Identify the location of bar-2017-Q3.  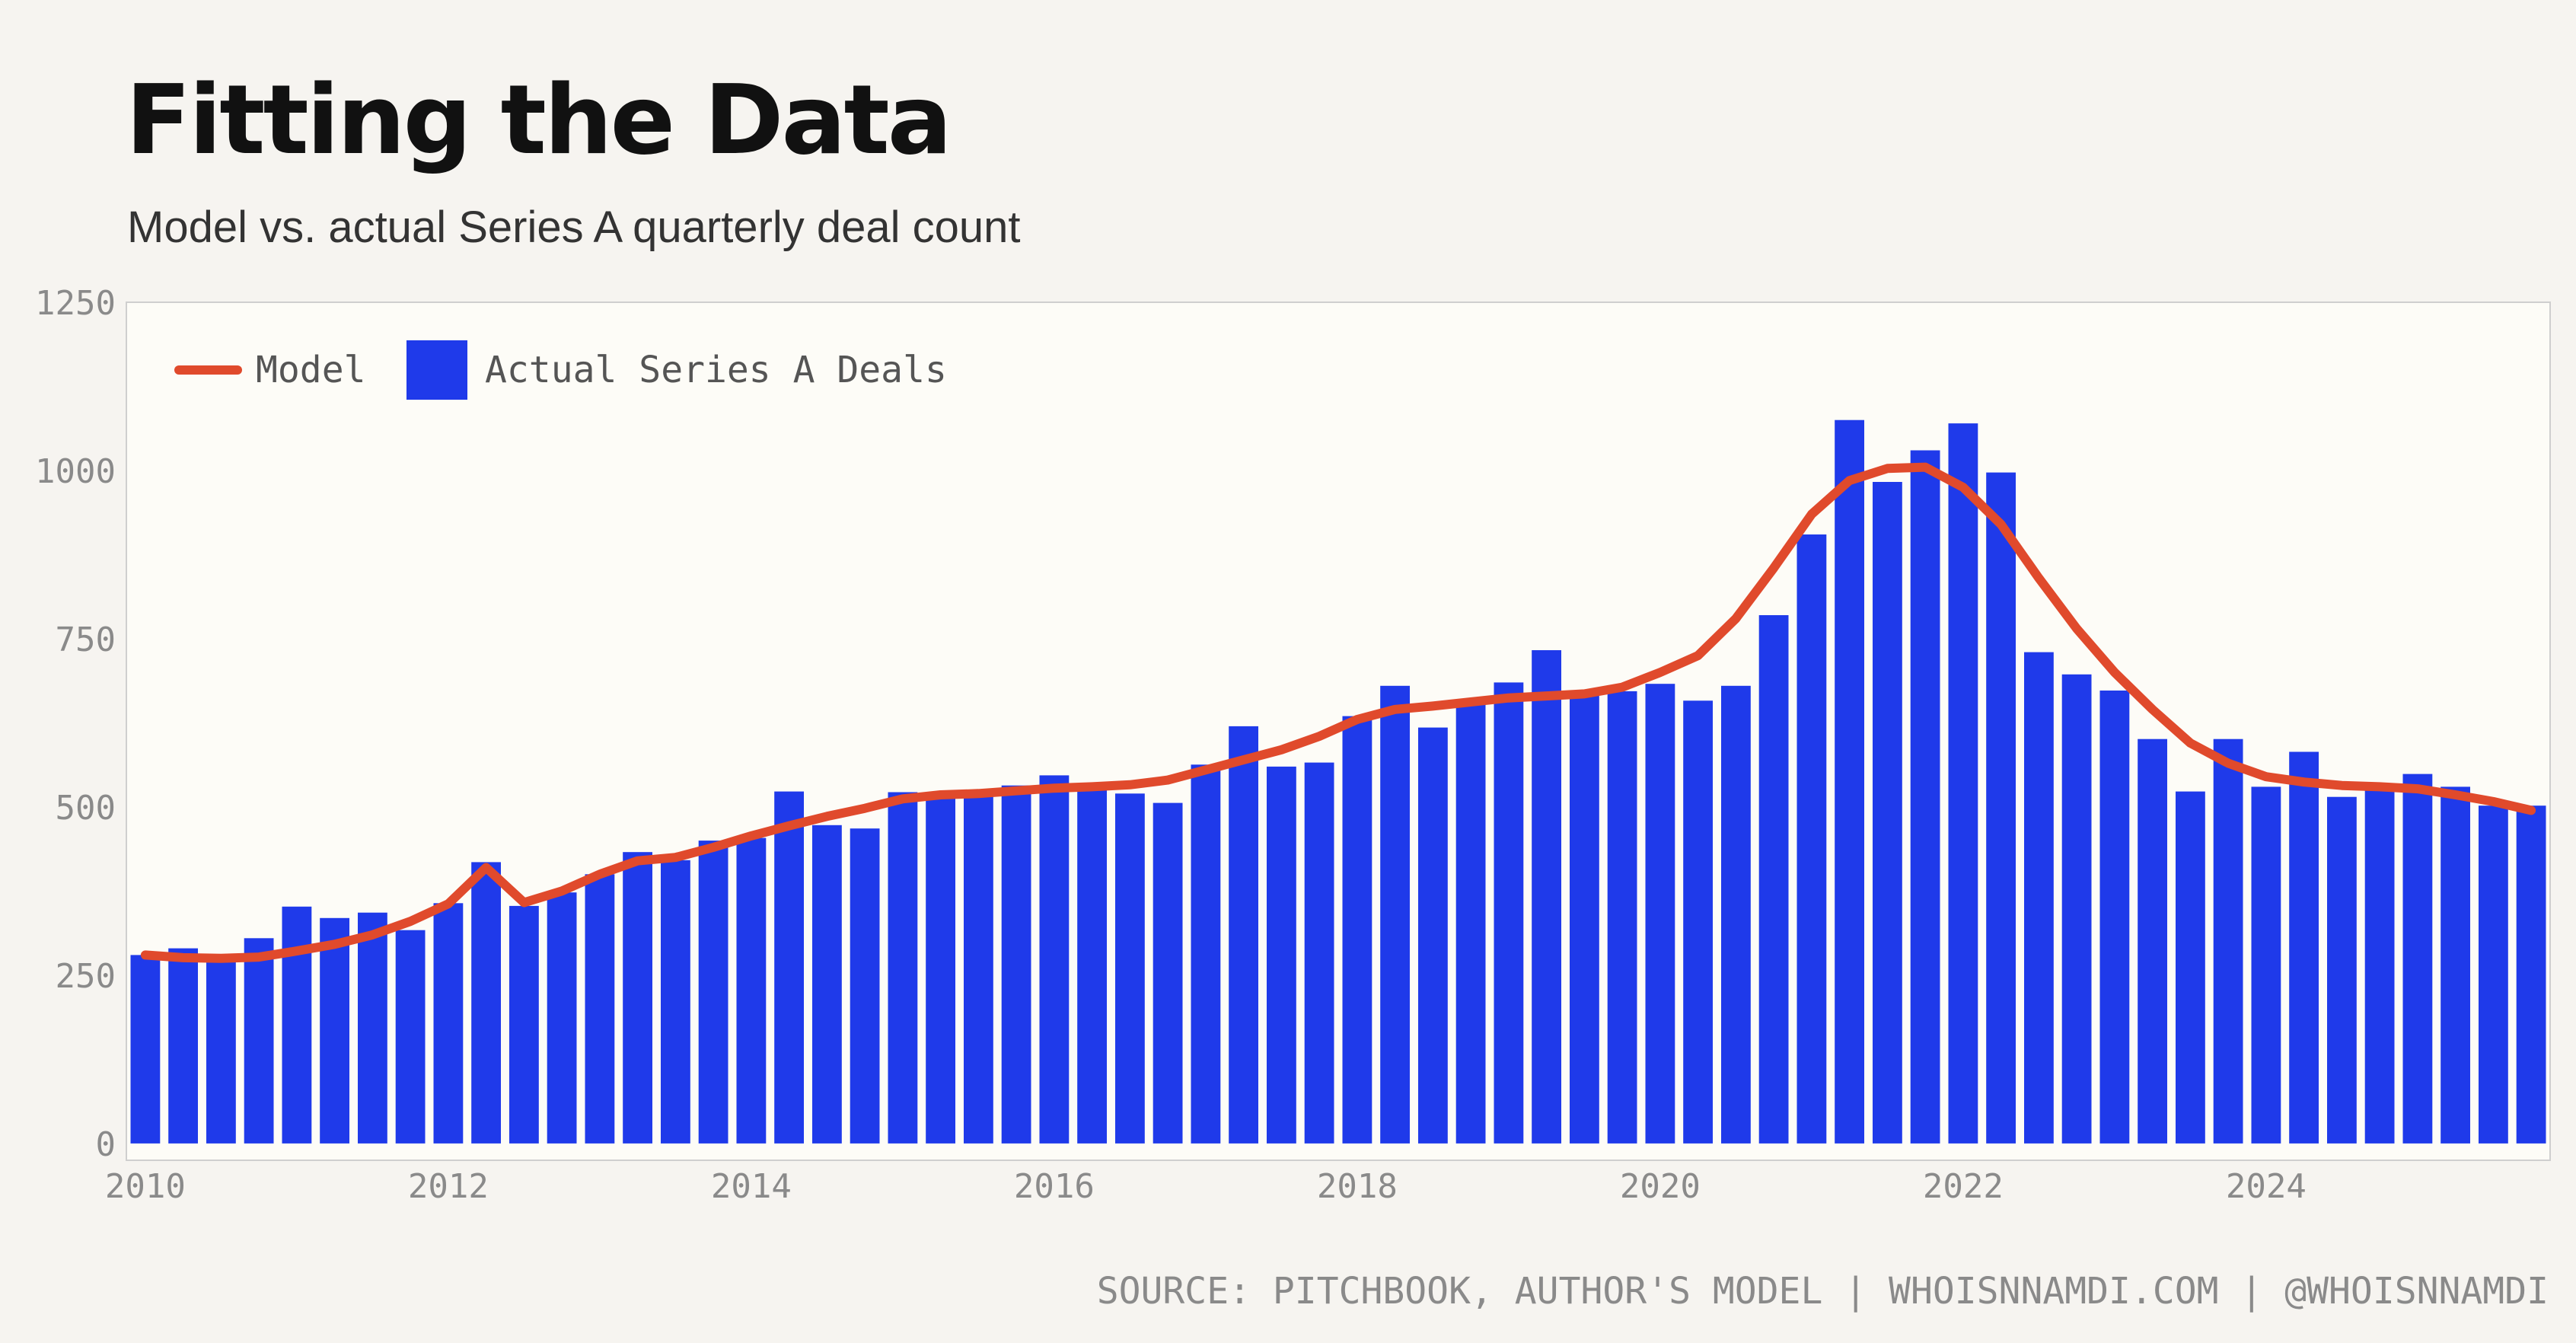
(1282, 955).